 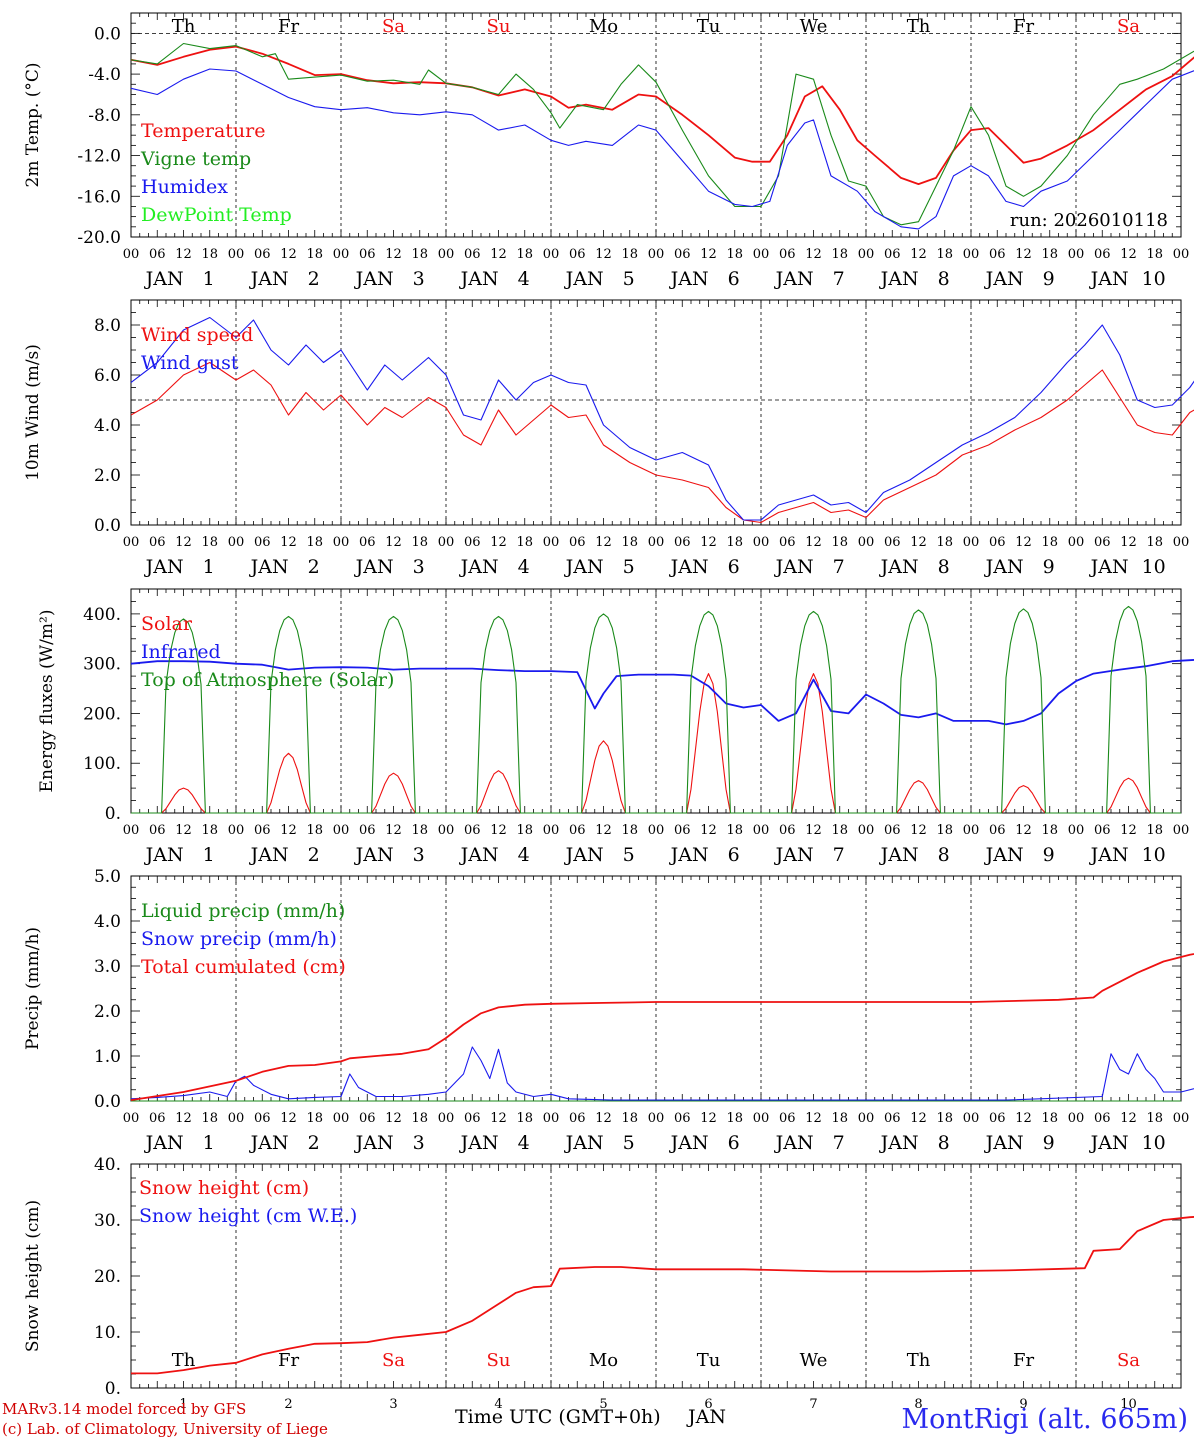 What do you see at coordinates (813, 1404) in the screenshot?
I see `date-label: 7` at bounding box center [813, 1404].